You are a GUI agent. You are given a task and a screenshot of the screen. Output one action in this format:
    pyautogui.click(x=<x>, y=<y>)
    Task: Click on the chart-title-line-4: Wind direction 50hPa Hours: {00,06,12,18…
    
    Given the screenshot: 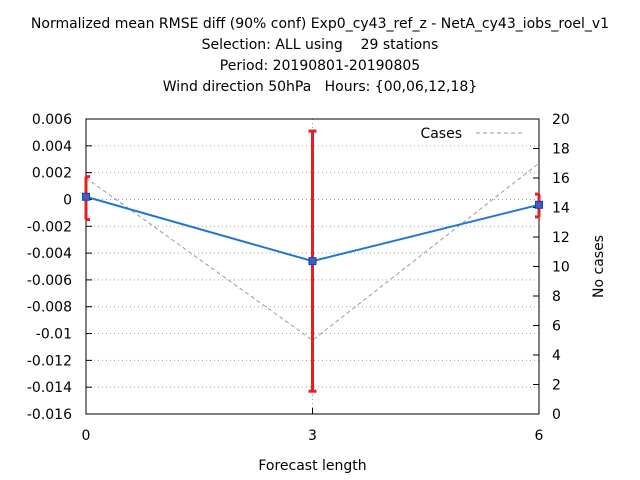 What is the action you would take?
    pyautogui.click(x=320, y=87)
    